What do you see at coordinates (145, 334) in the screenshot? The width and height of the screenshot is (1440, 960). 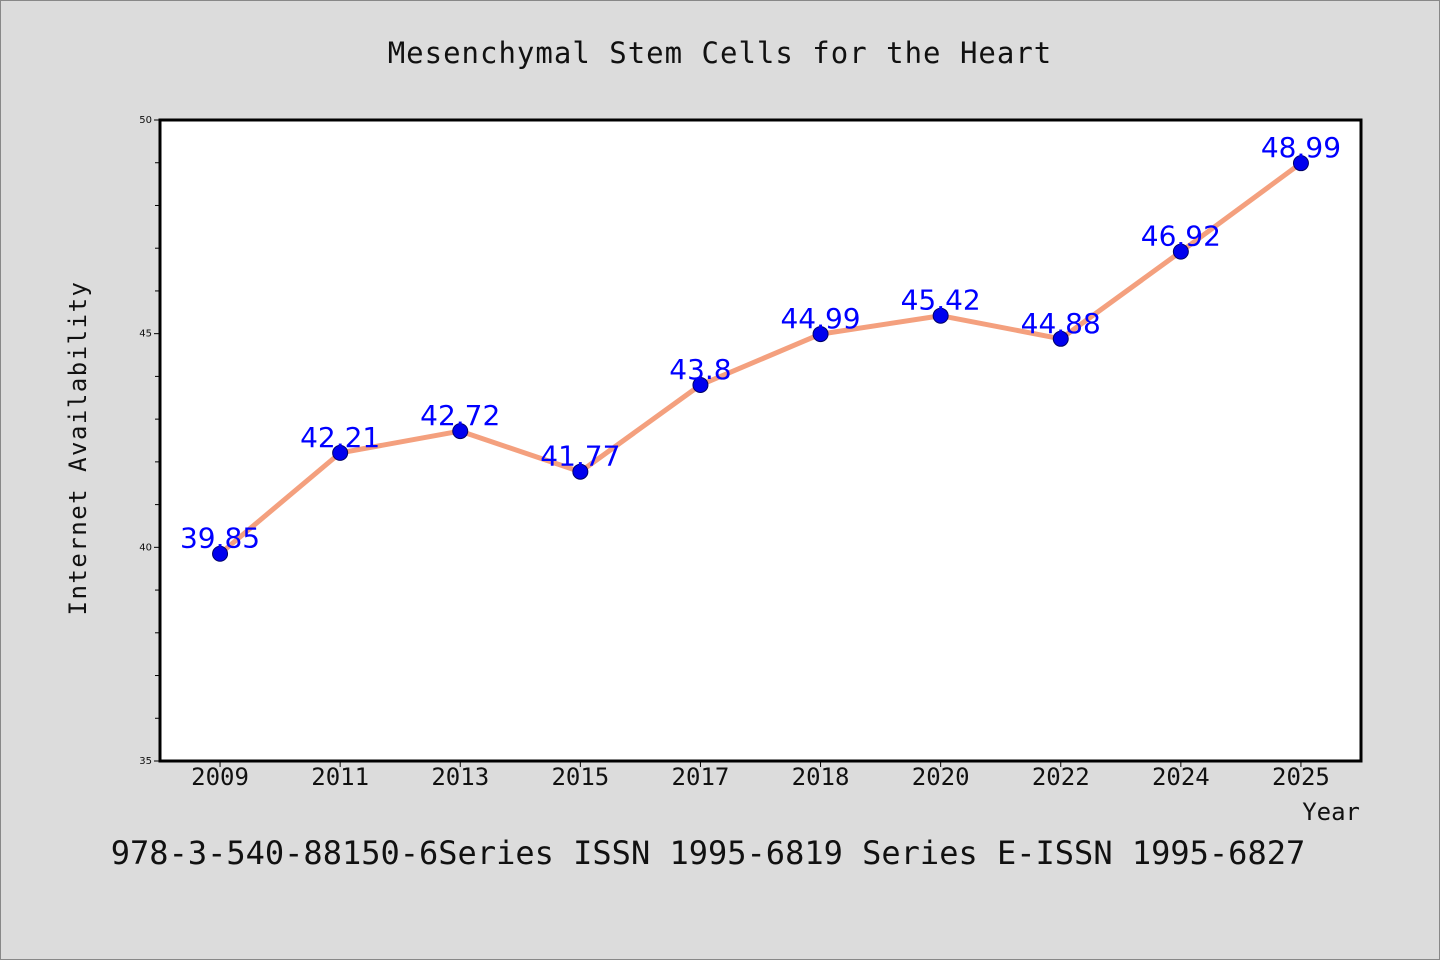 I see `y-tick-label: 45` at bounding box center [145, 334].